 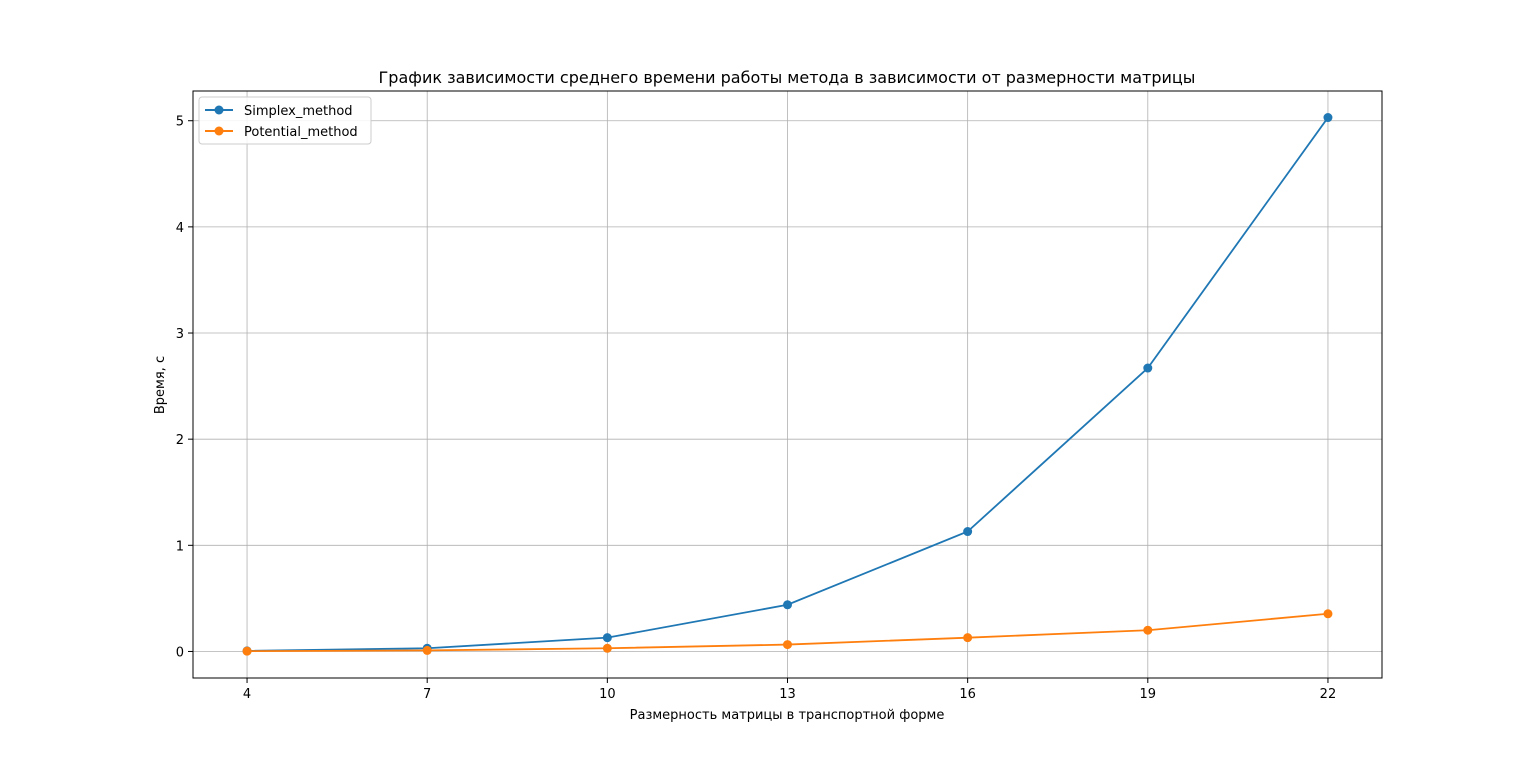 What do you see at coordinates (219, 131) in the screenshot?
I see `legend-marker-potential` at bounding box center [219, 131].